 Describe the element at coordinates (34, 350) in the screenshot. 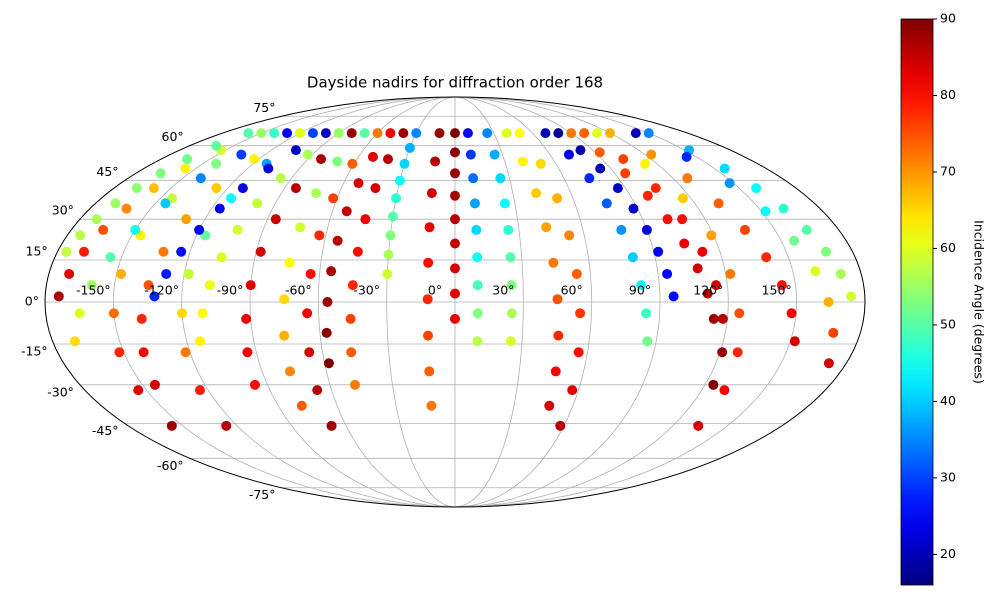

I see `y-tick-label: -15°` at that location.